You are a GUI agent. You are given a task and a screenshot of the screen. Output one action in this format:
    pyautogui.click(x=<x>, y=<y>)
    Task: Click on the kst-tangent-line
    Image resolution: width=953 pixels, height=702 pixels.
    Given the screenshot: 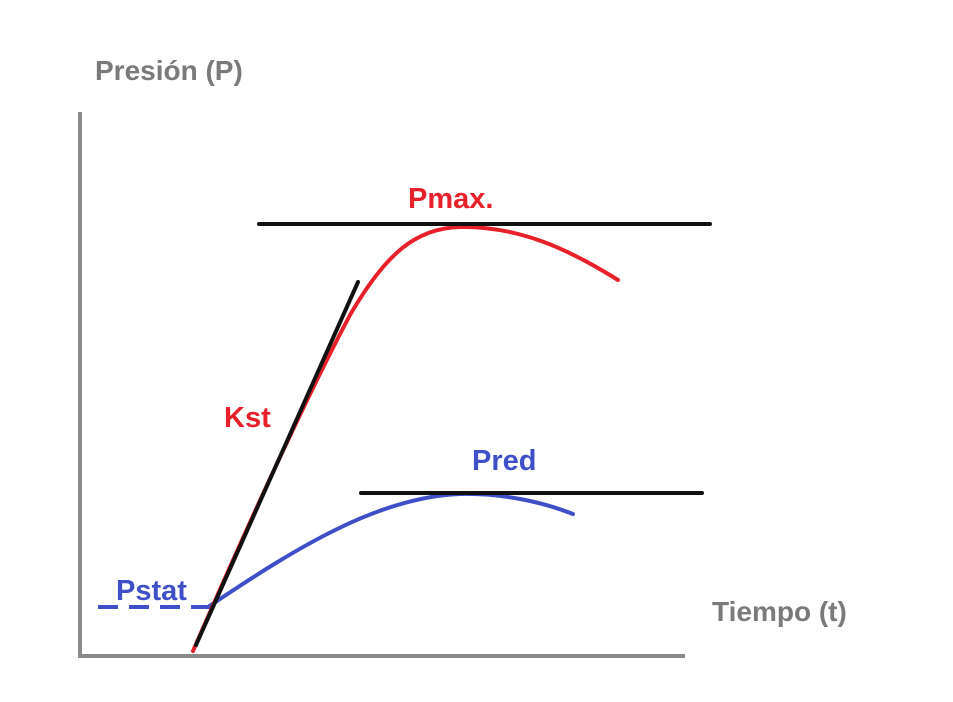 What is the action you would take?
    pyautogui.click(x=277, y=463)
    